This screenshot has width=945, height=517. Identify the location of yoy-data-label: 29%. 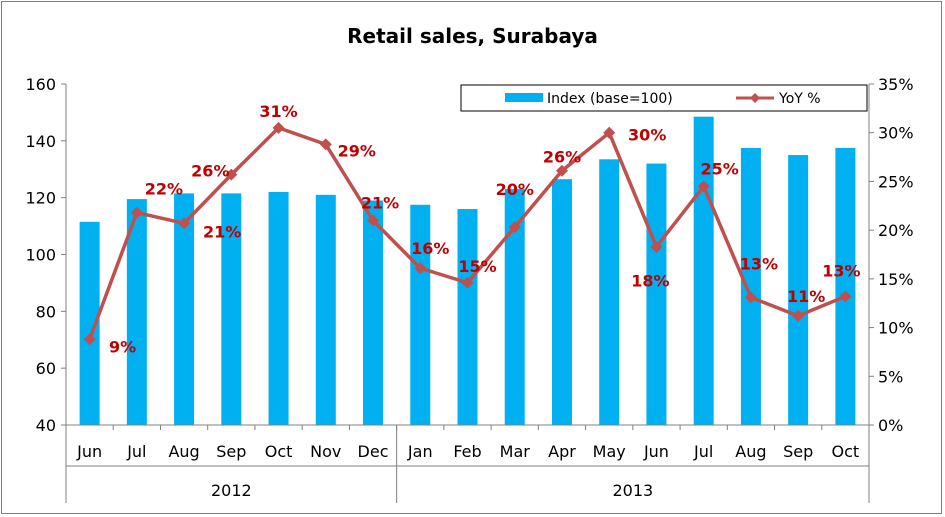
(357, 150).